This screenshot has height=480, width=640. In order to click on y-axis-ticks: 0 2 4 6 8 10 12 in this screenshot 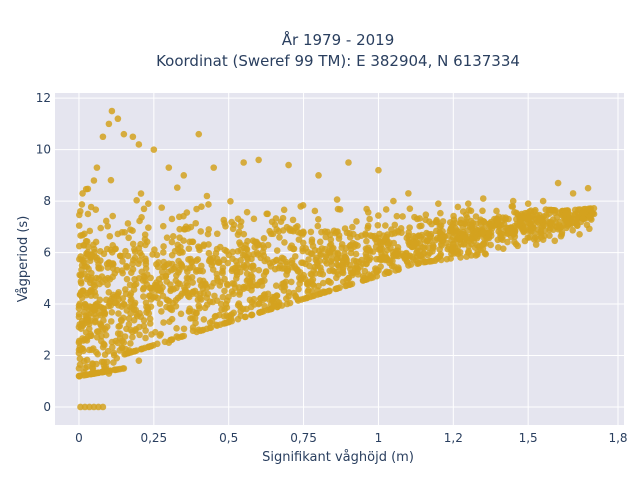, I will do `click(43, 252)`.